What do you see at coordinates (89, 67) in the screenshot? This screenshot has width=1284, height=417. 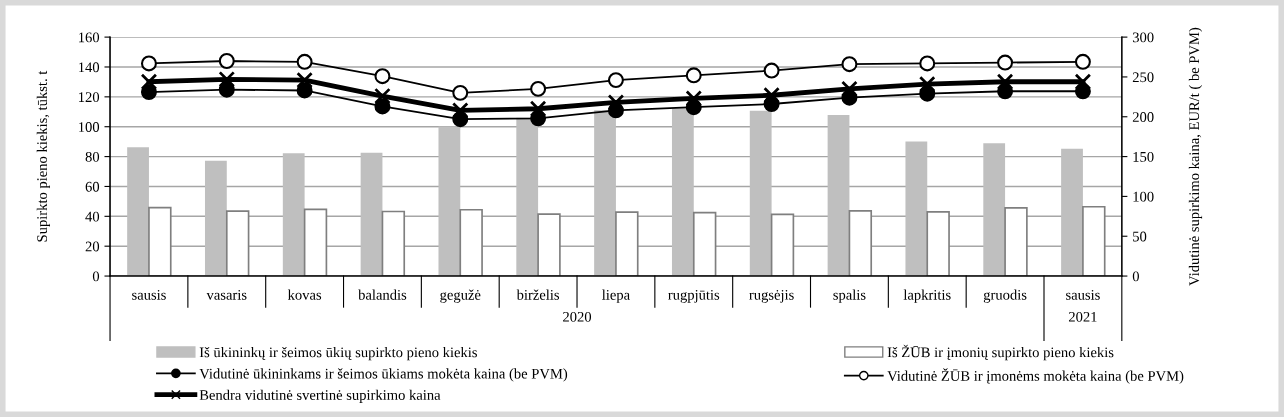 I see `y-tick-label: 140` at bounding box center [89, 67].